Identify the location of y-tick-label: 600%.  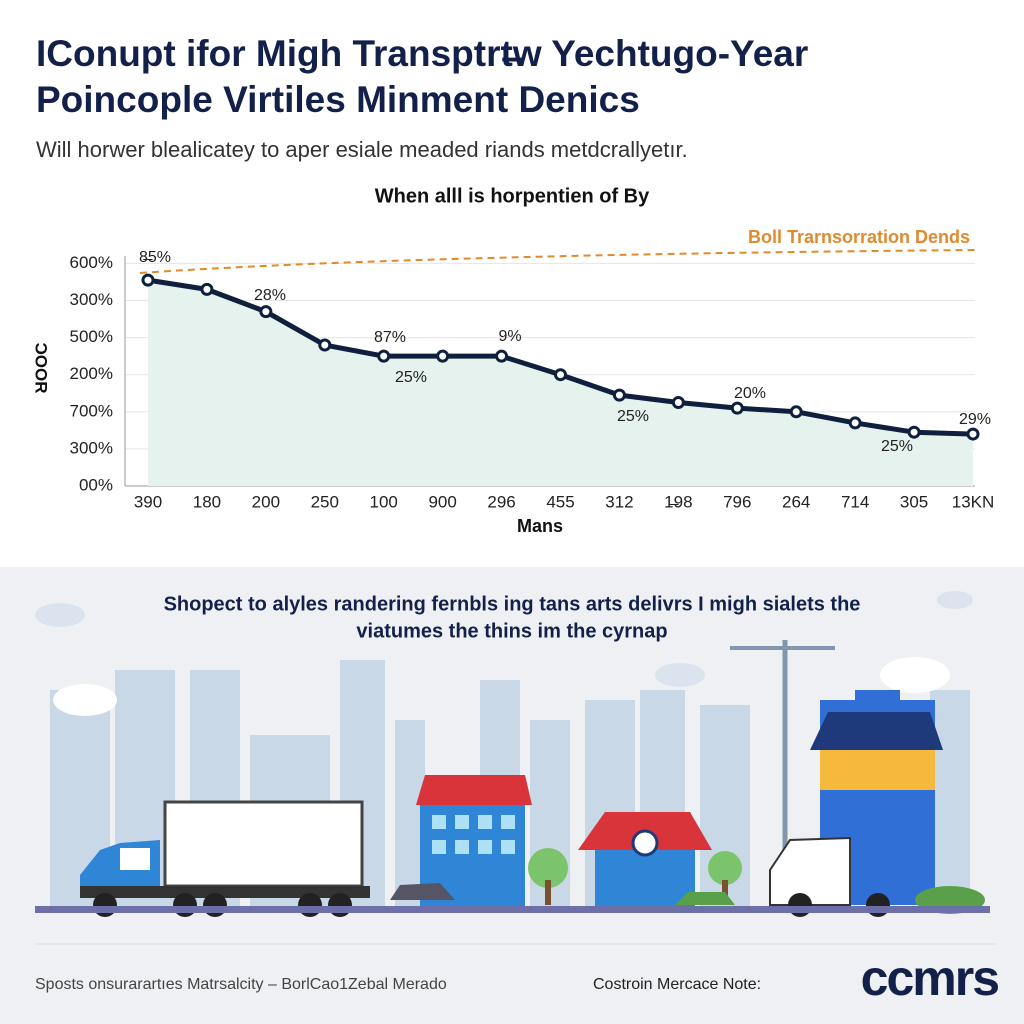
(91, 262).